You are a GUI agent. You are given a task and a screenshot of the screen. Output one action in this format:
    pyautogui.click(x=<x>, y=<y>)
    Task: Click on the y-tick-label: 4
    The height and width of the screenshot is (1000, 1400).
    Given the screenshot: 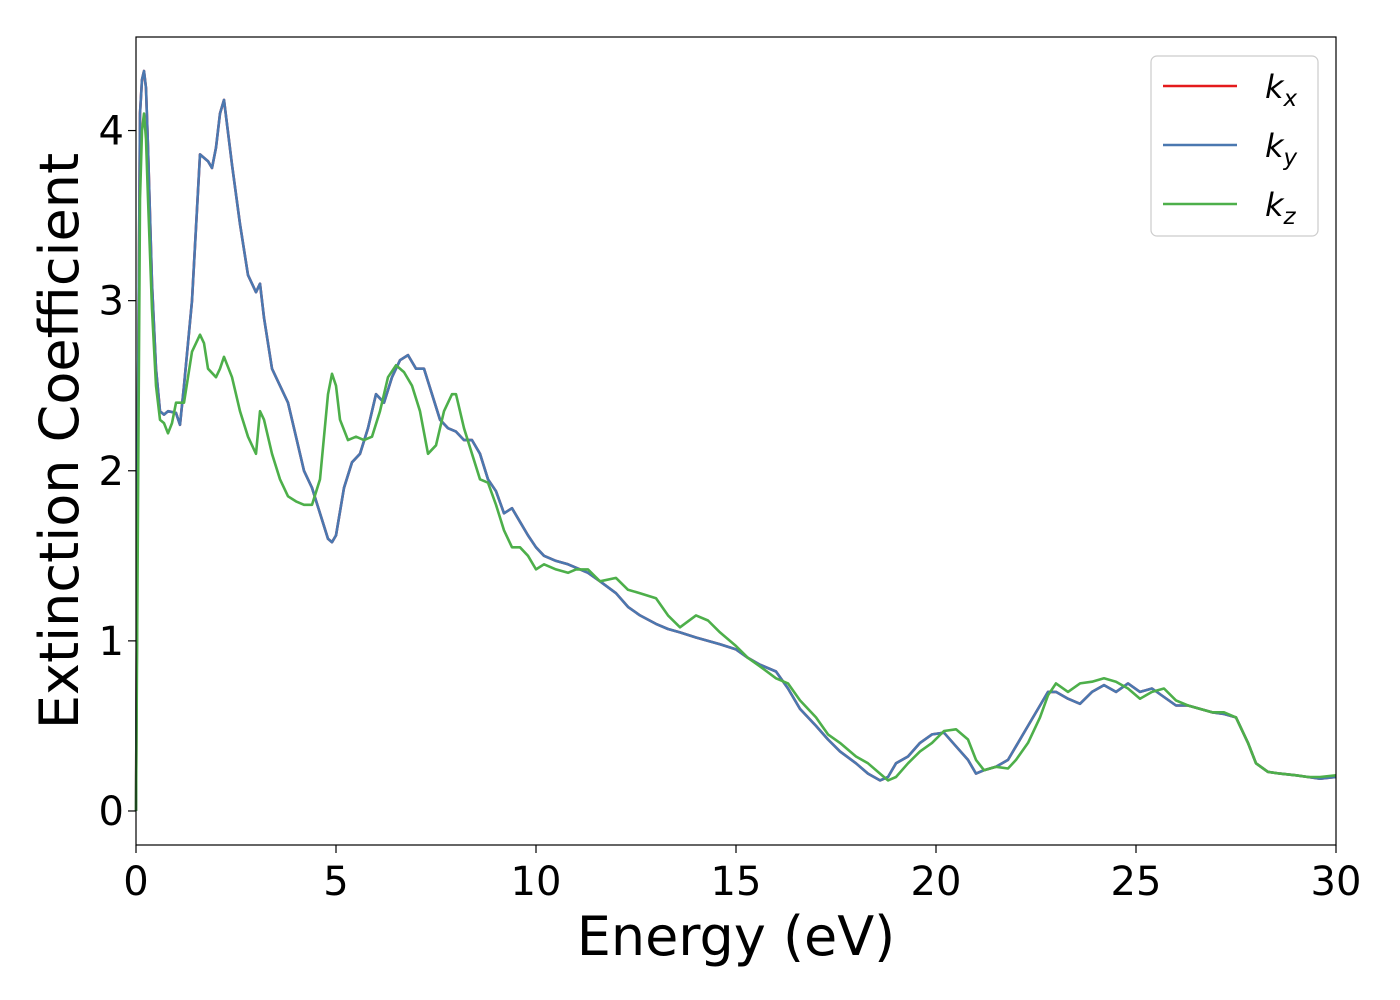 What is the action you would take?
    pyautogui.click(x=111, y=132)
    